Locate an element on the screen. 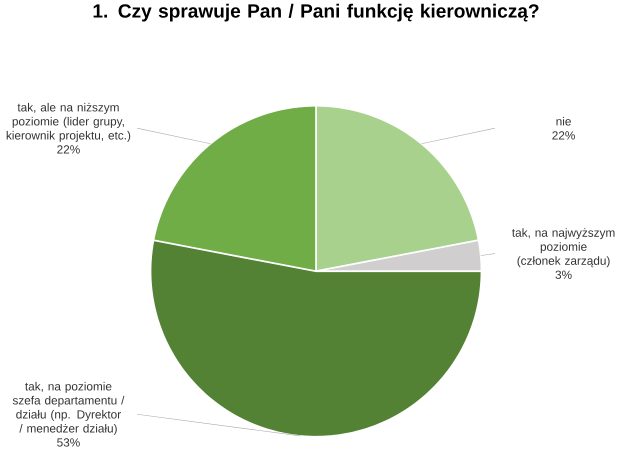 The height and width of the screenshot is (449, 632). slice-label: tak, na najwyższym poziomie (członek zarządu) is located at coordinates (563, 248).